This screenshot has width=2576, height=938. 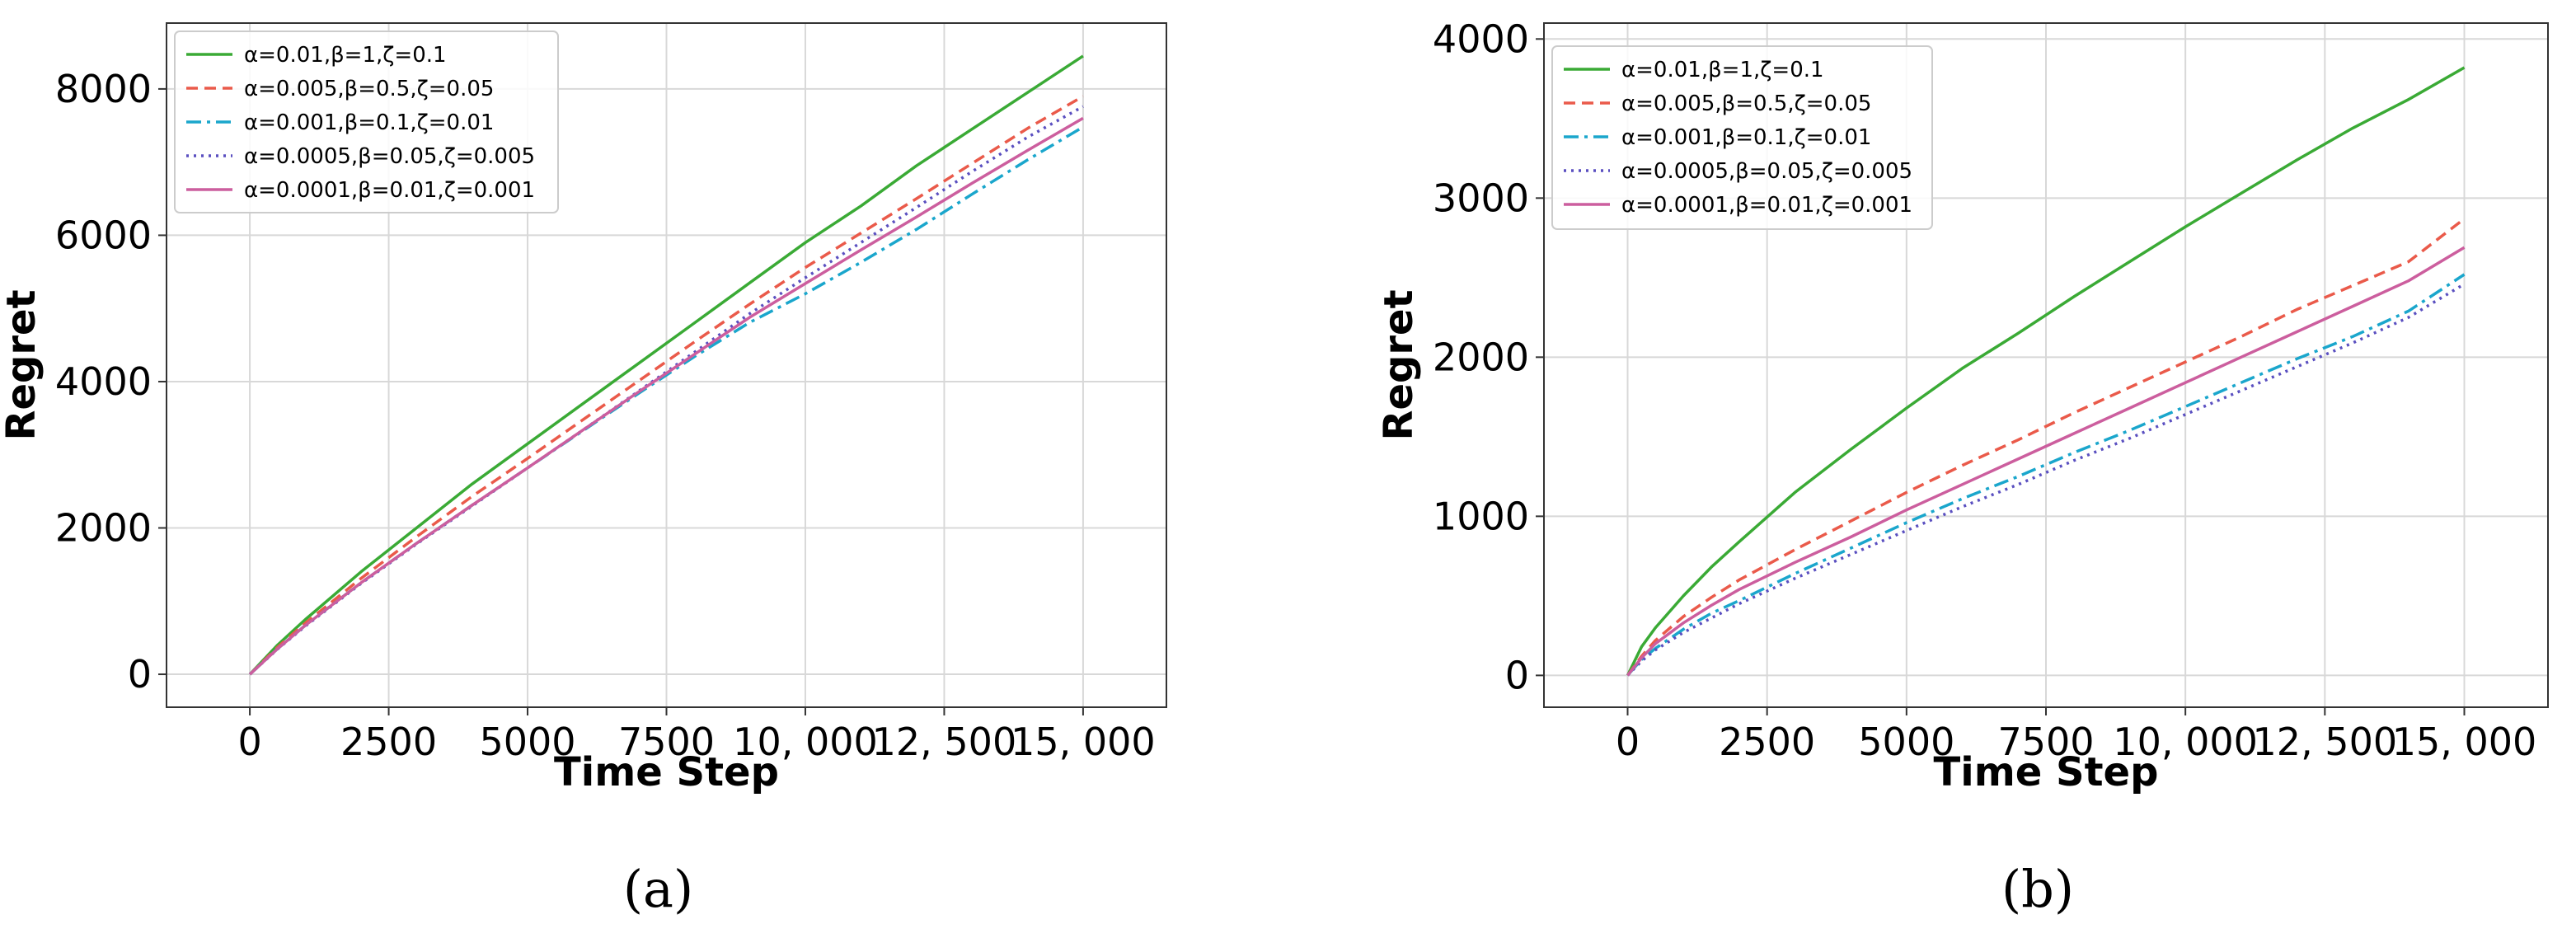 I want to click on y-tick-label: 8000, so click(x=104, y=89).